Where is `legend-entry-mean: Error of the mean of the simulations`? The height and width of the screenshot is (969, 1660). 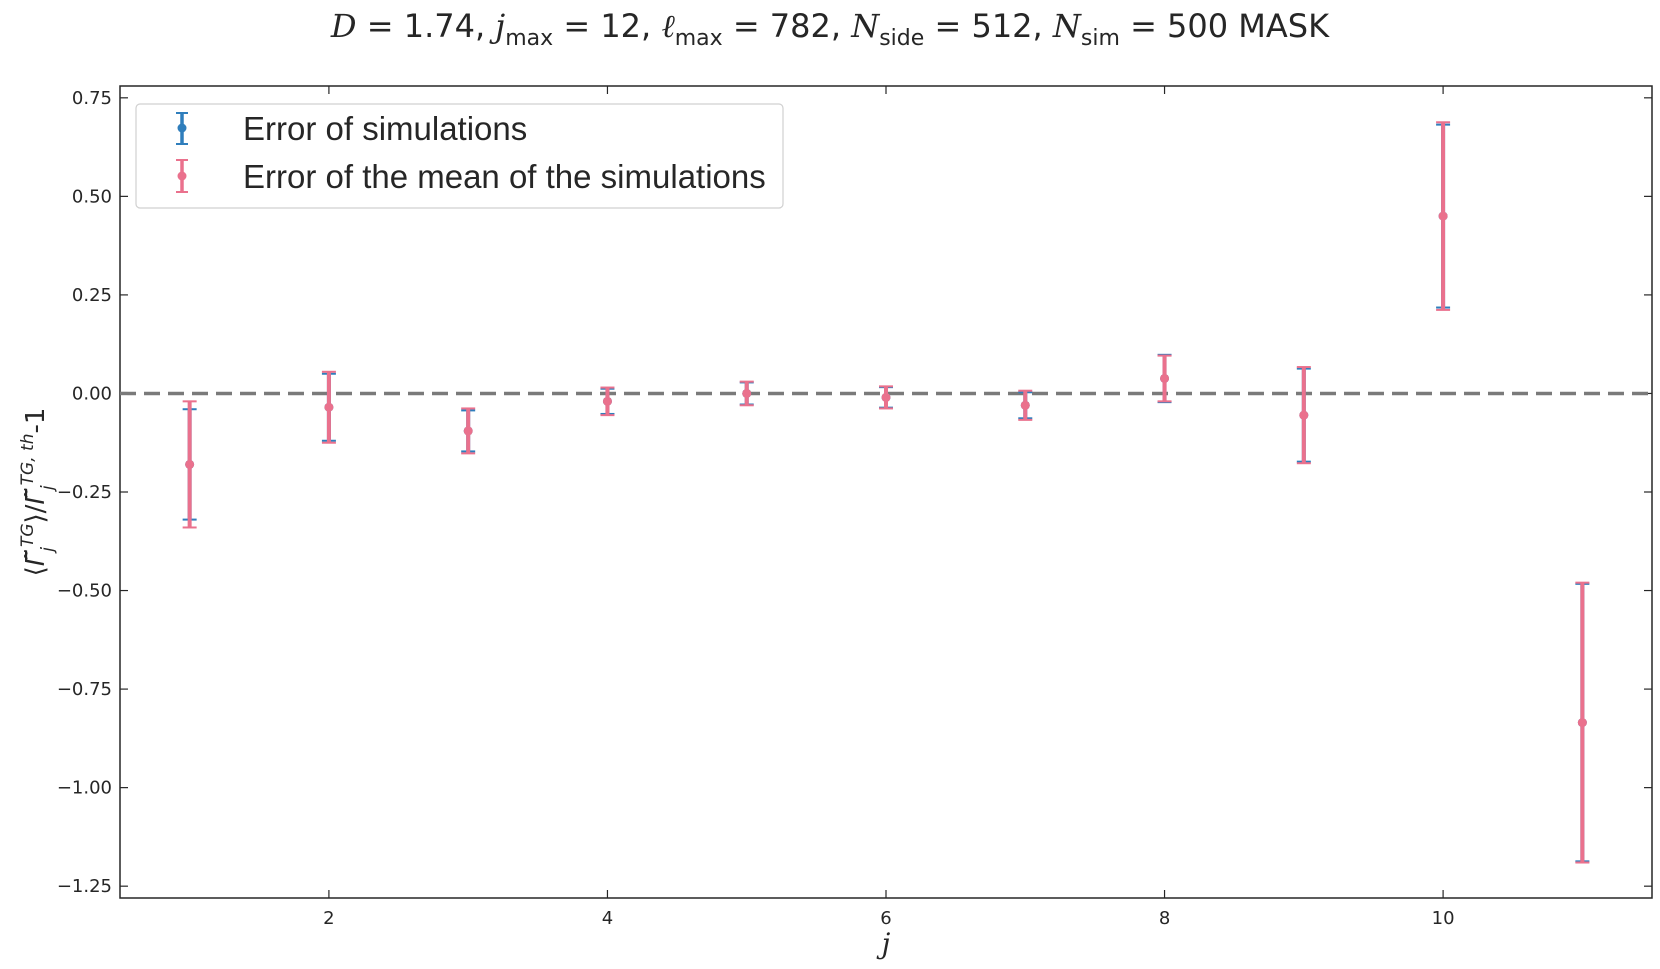
legend-entry-mean: Error of the mean of the simulations is located at coordinates (471, 176).